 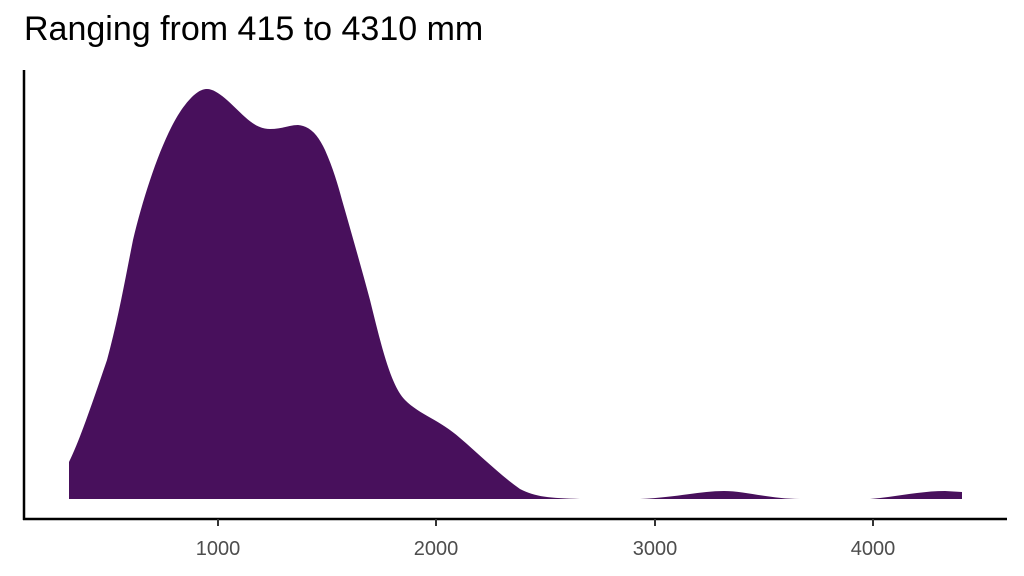 I want to click on x-ticks, so click(x=545, y=522).